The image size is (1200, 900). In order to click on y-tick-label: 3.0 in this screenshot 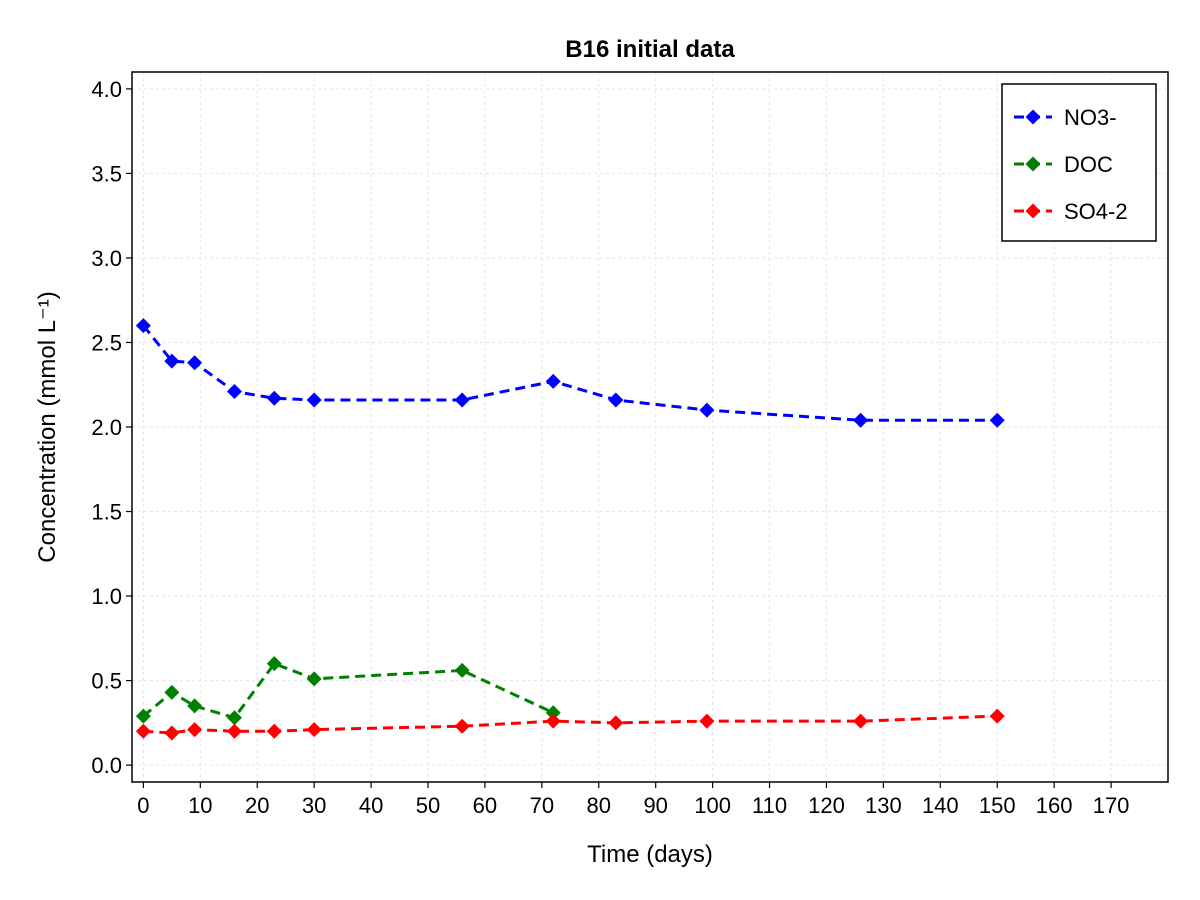, I will do `click(106, 258)`.